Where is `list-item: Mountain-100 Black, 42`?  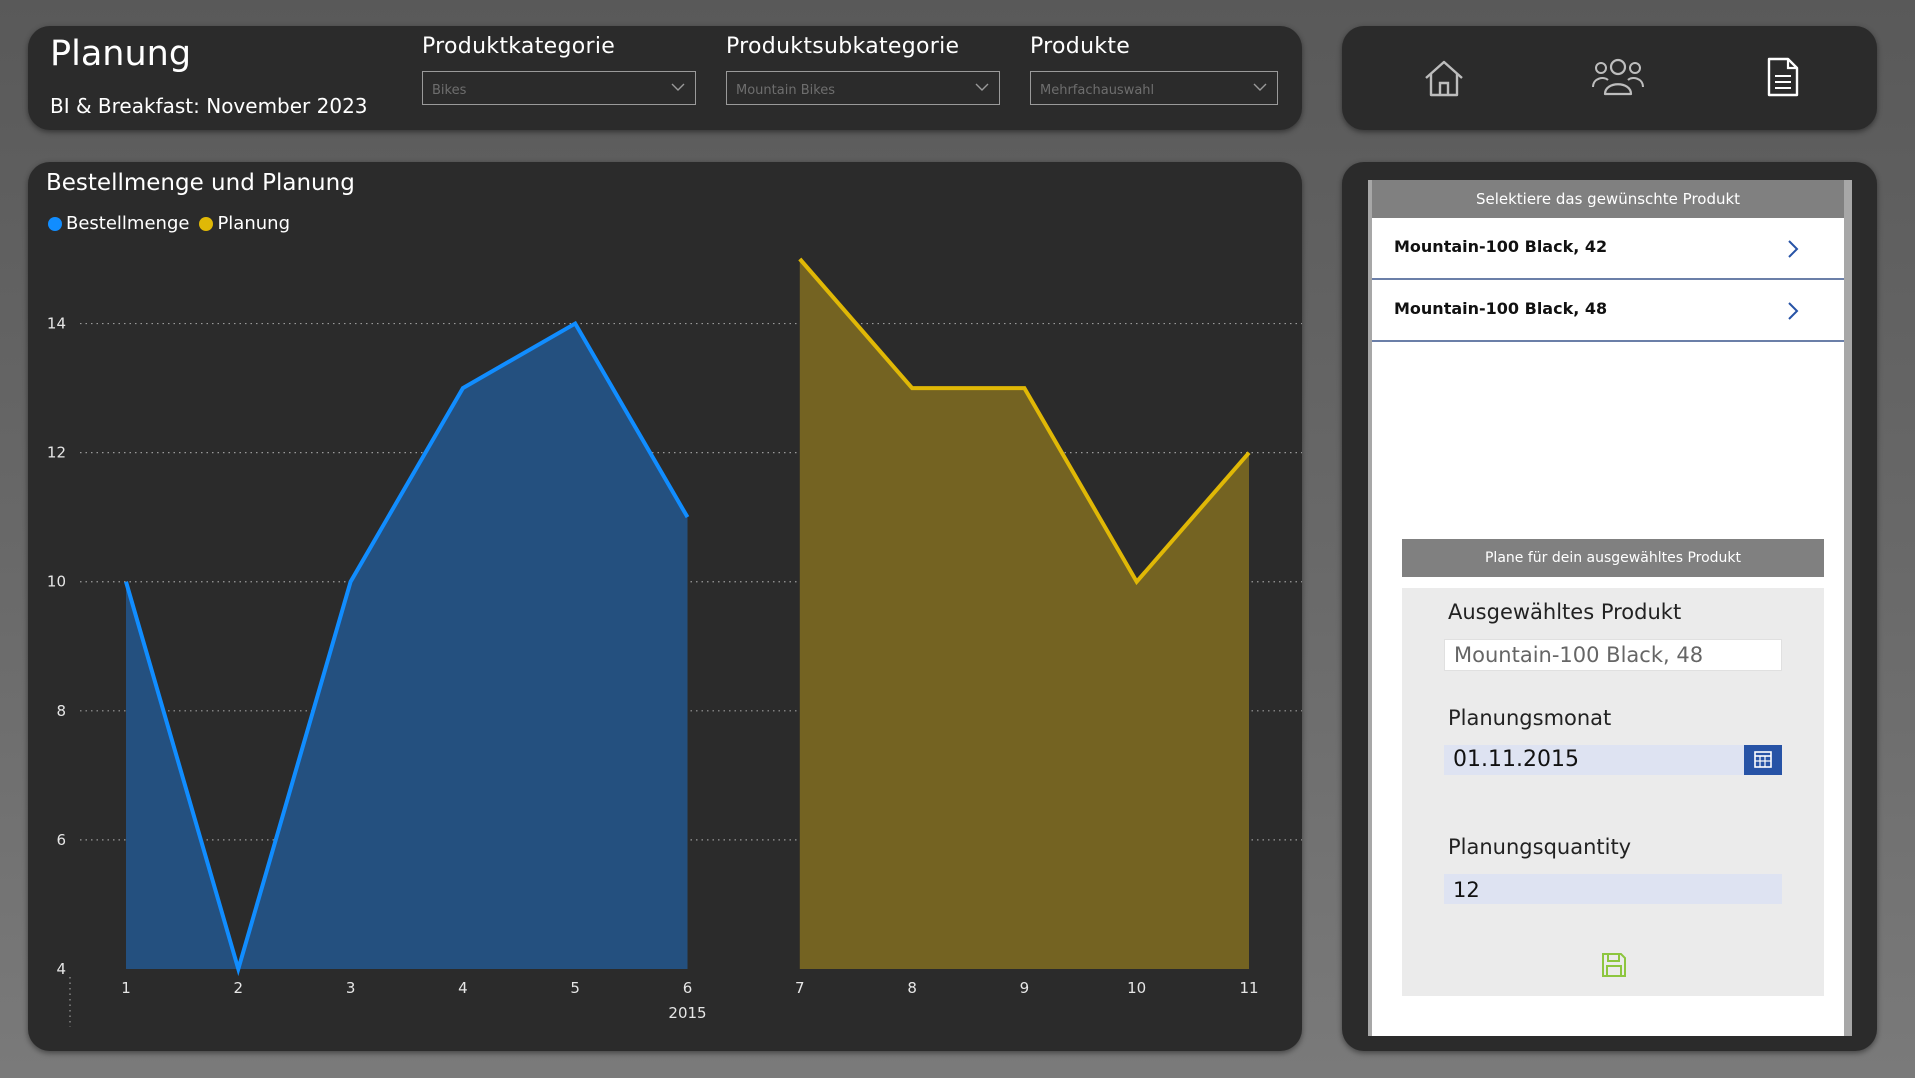 list-item: Mountain-100 Black, 42 is located at coordinates (1608, 249).